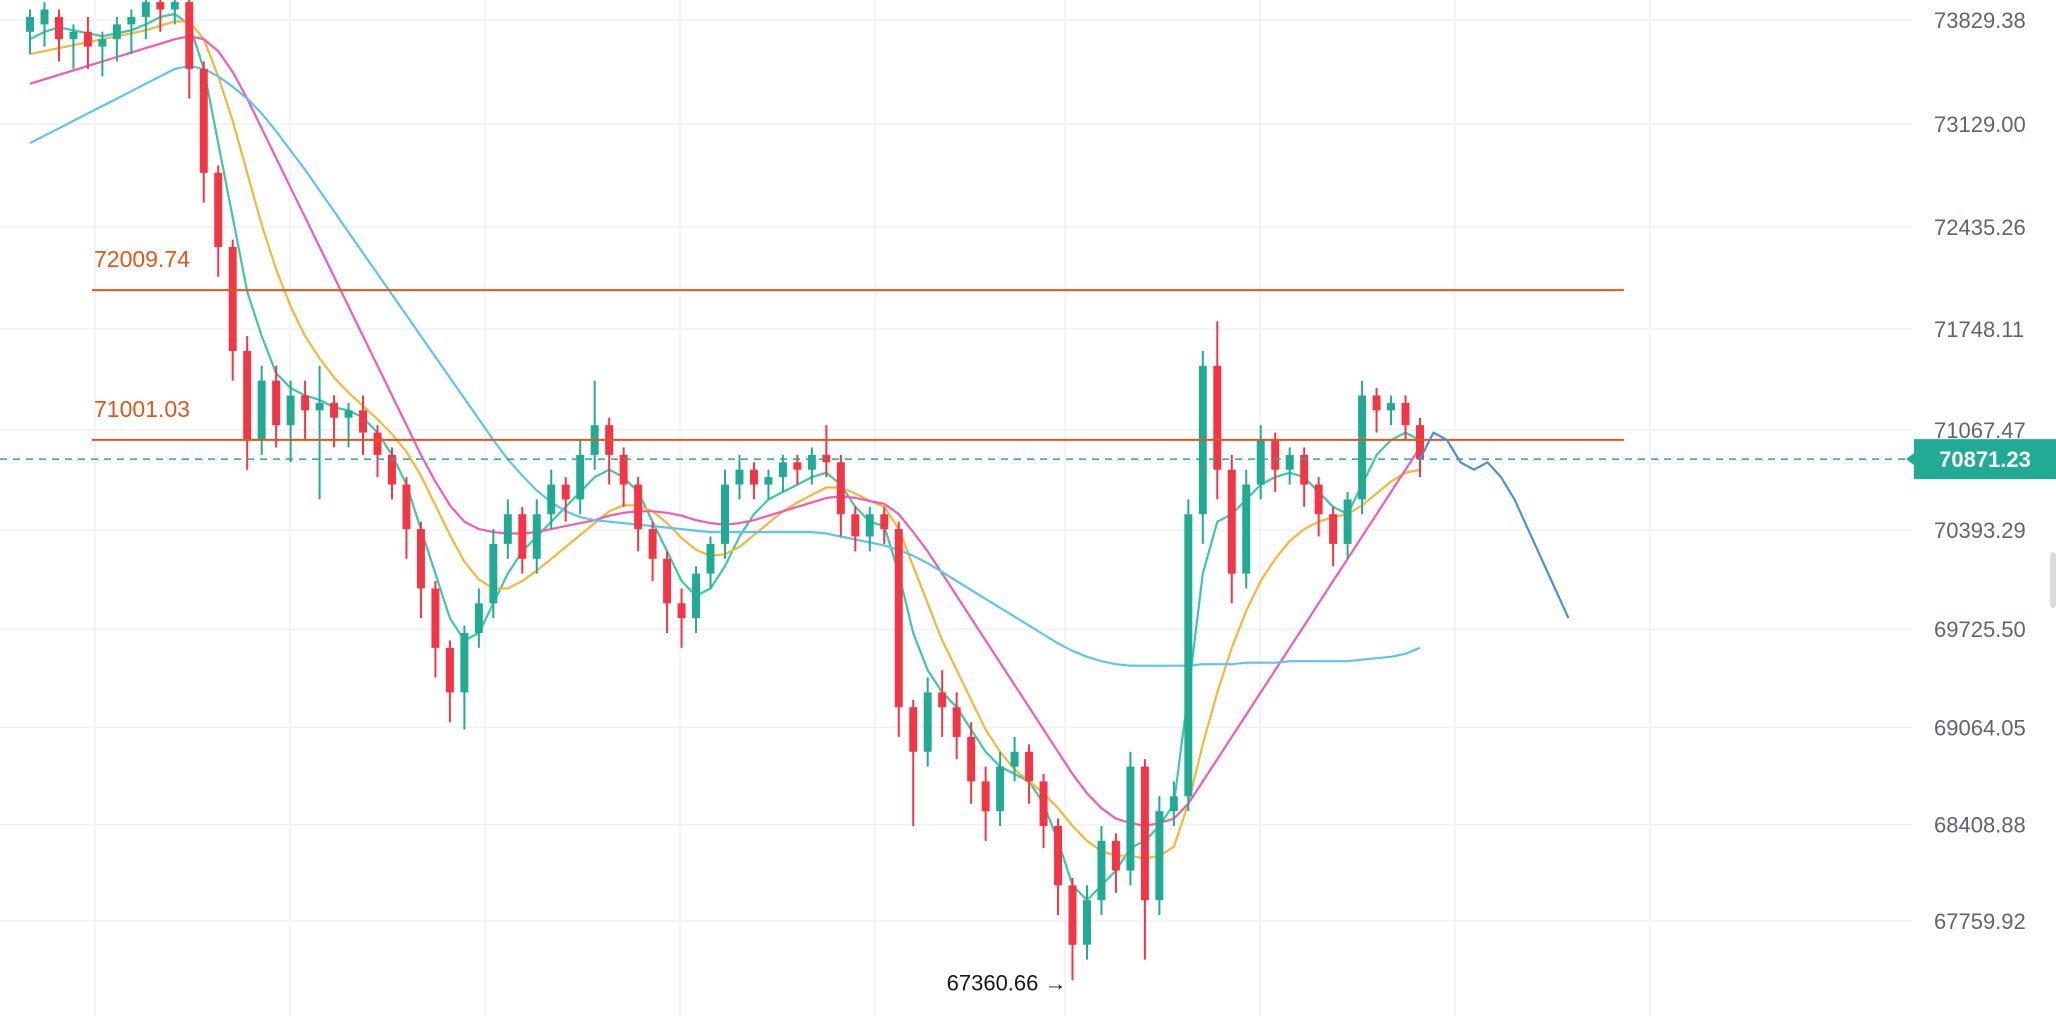 This screenshot has height=1016, width=2056. Describe the element at coordinates (1980, 124) in the screenshot. I see `price-tick-label: 73129.00` at that location.